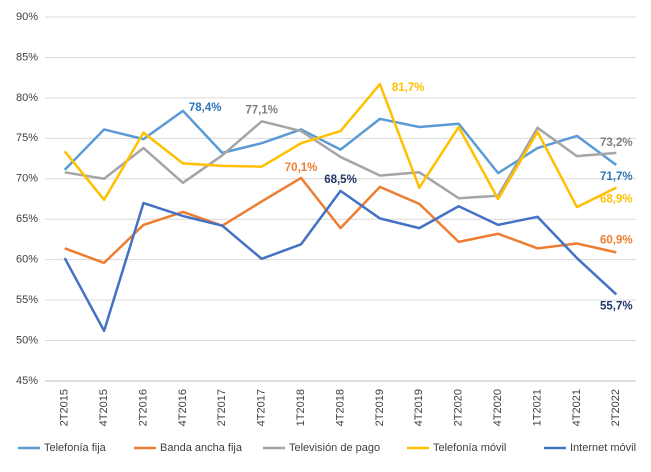 Image resolution: width=651 pixels, height=472 pixels. Describe the element at coordinates (616, 200) in the screenshot. I see `data-label: 68,9%` at that location.